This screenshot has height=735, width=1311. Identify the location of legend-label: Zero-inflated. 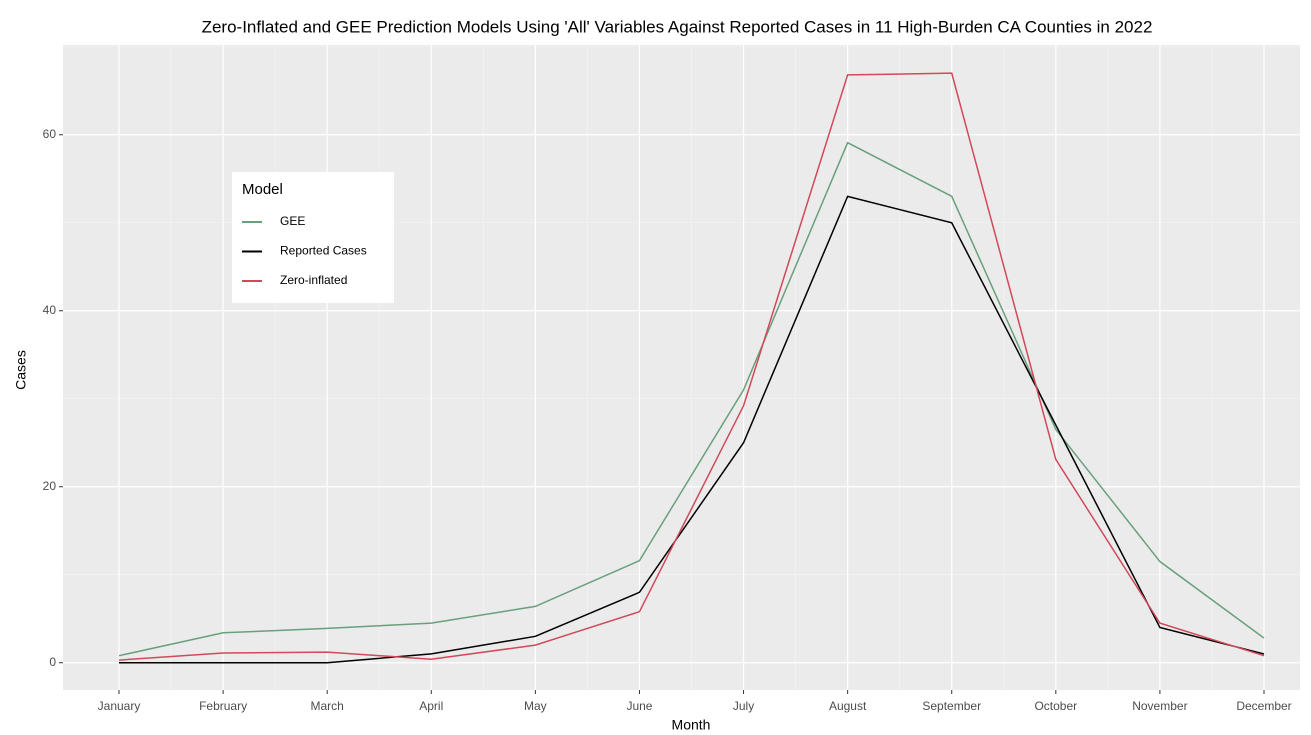
(313, 280).